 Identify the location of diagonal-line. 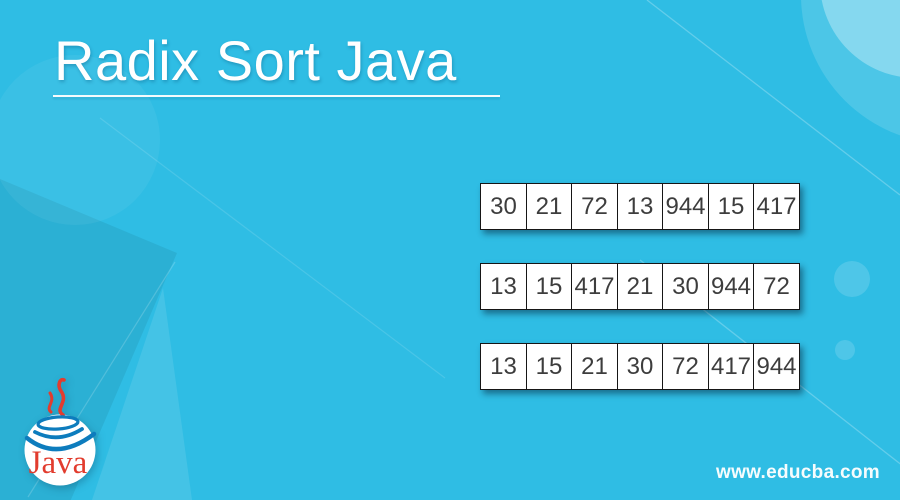
(773, 98).